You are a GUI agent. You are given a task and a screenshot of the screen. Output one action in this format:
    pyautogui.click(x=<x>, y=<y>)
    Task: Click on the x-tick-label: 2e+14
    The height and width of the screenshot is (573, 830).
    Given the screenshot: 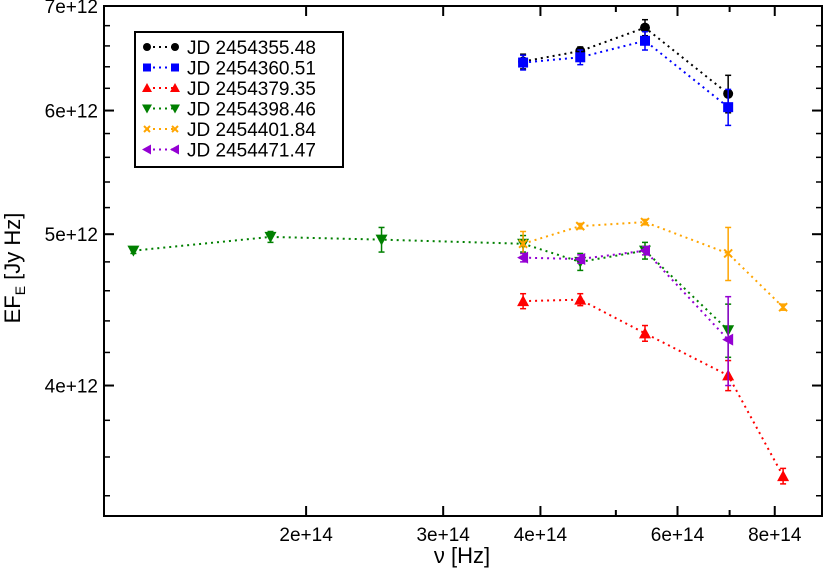 What is the action you would take?
    pyautogui.click(x=306, y=535)
    